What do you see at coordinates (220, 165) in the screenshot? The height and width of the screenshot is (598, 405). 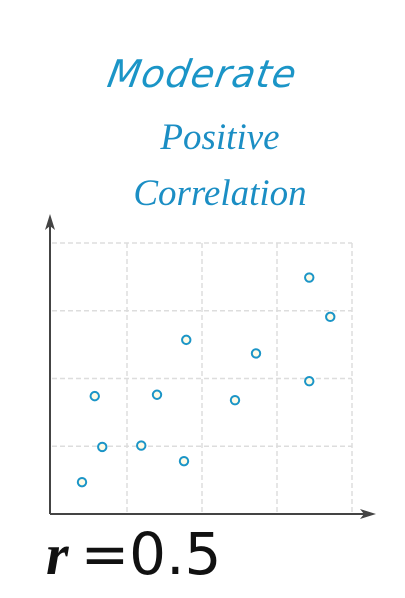 I see `chart-subtitle: Positive Correlation` at bounding box center [220, 165].